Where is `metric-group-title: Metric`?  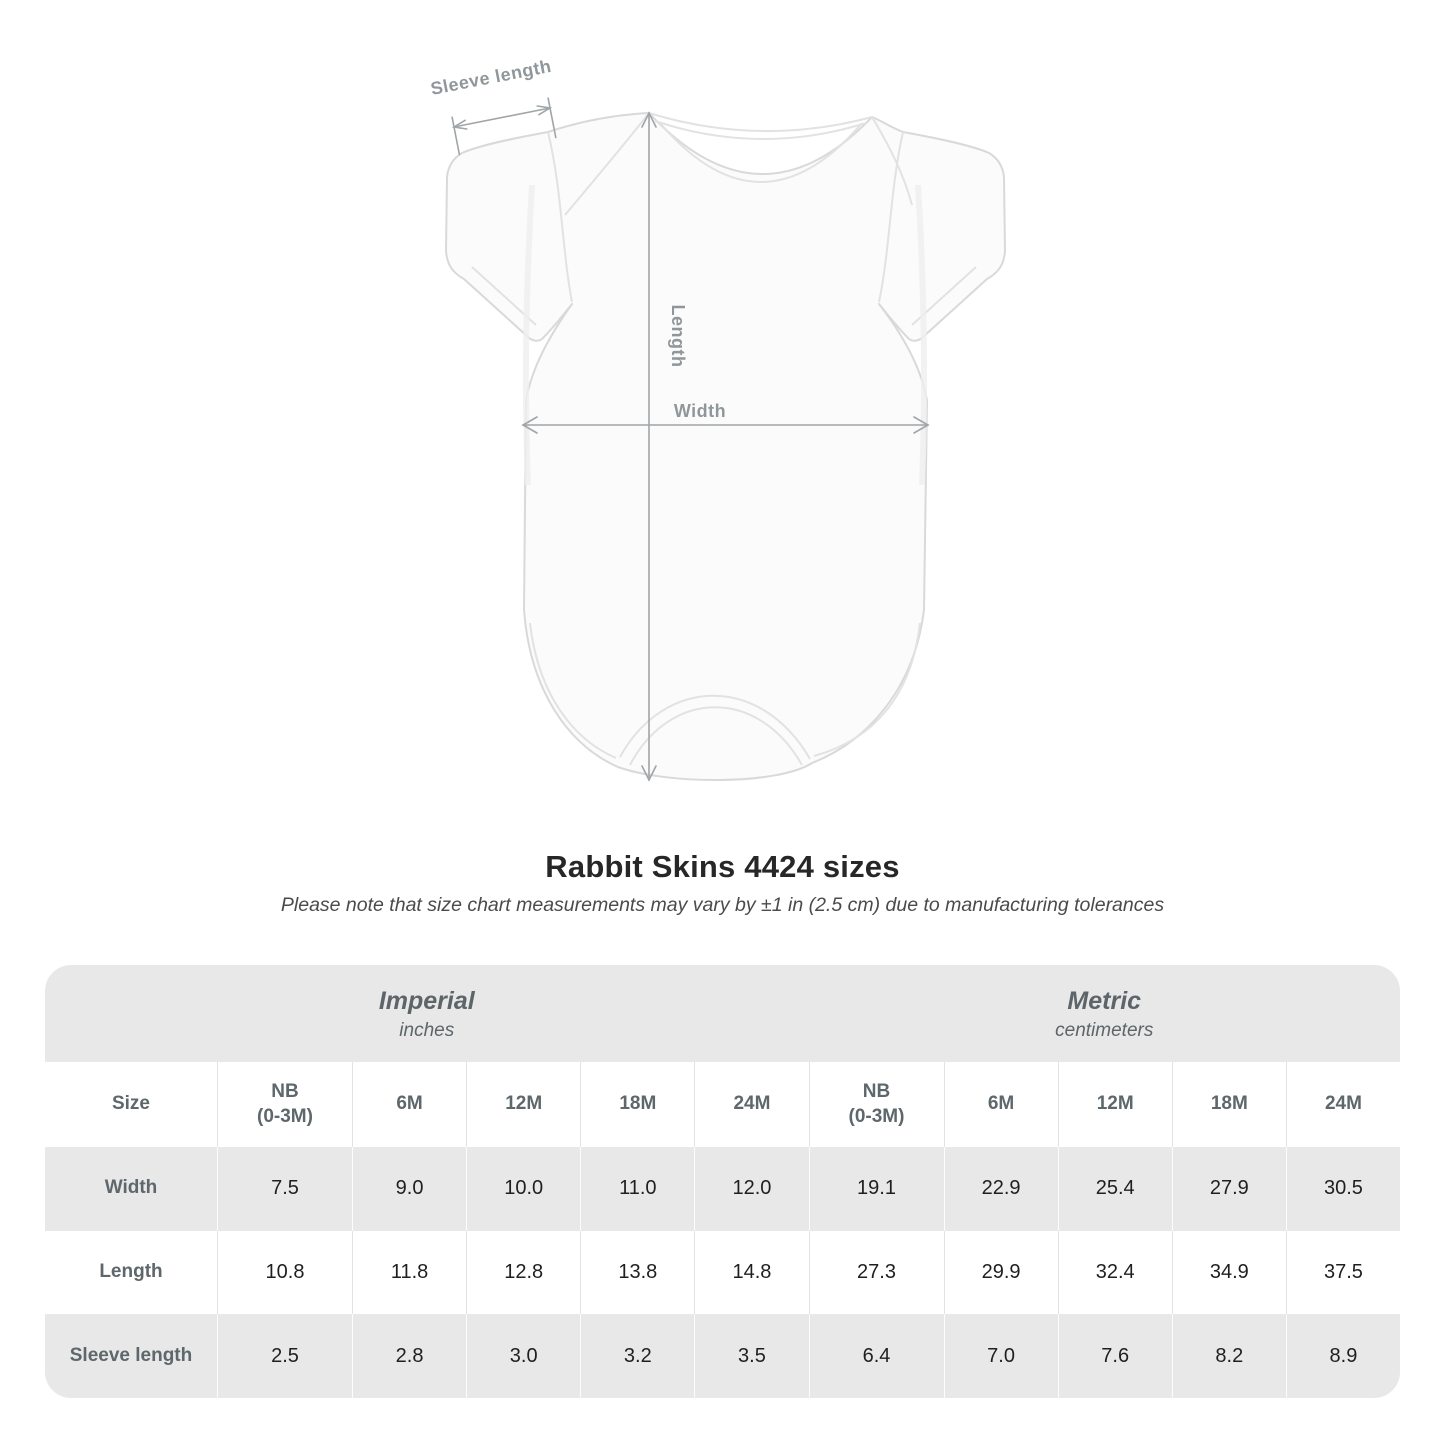 metric-group-title: Metric is located at coordinates (1104, 1001).